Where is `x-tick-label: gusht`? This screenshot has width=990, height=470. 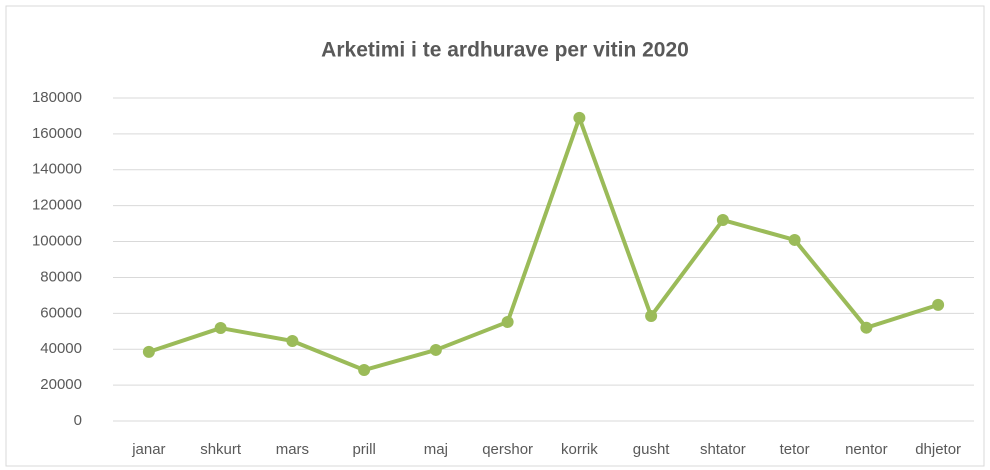
x-tick-label: gusht is located at coordinates (652, 449).